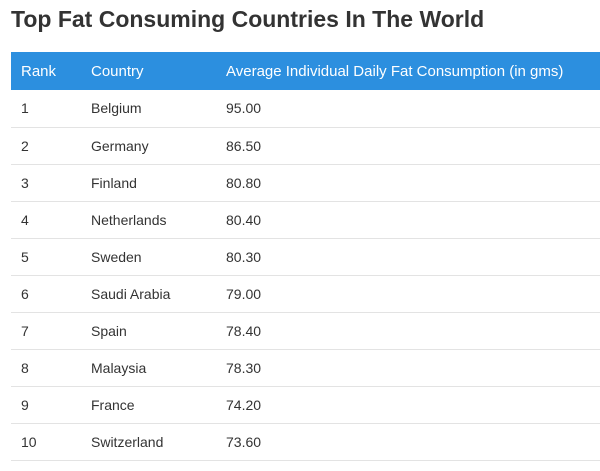  What do you see at coordinates (305, 182) in the screenshot?
I see `table-row: 3 Finland 80.80` at bounding box center [305, 182].